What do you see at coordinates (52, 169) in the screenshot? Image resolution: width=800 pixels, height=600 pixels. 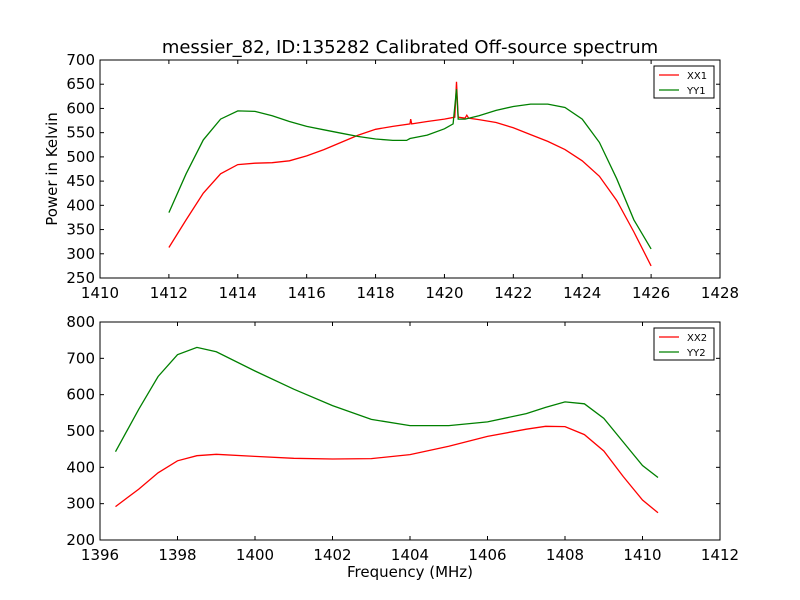 I see `y-axis-label: Power in Kelvin` at bounding box center [52, 169].